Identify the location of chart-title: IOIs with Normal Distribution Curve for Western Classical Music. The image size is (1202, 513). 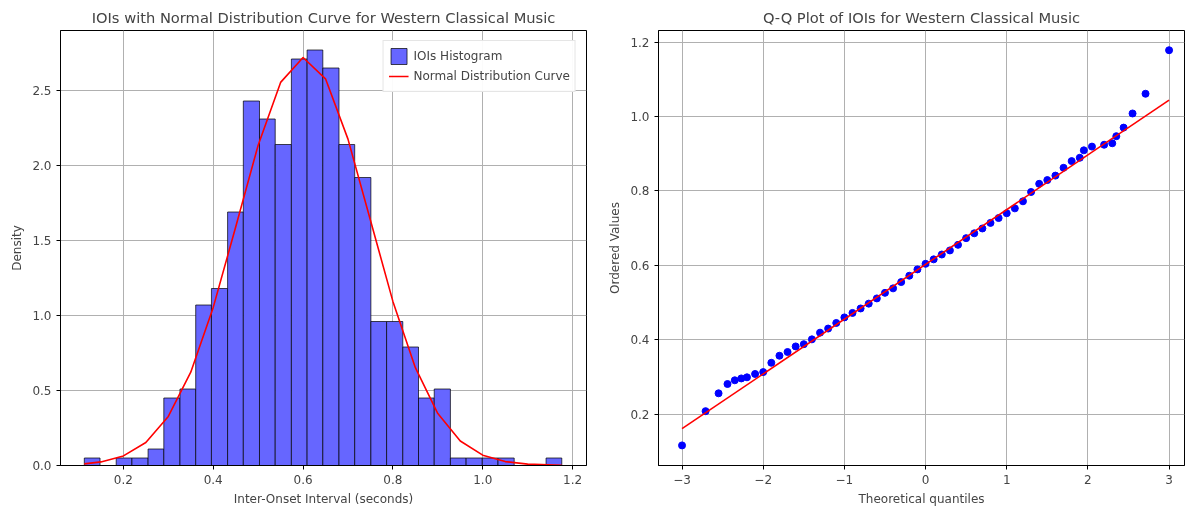
(323, 17).